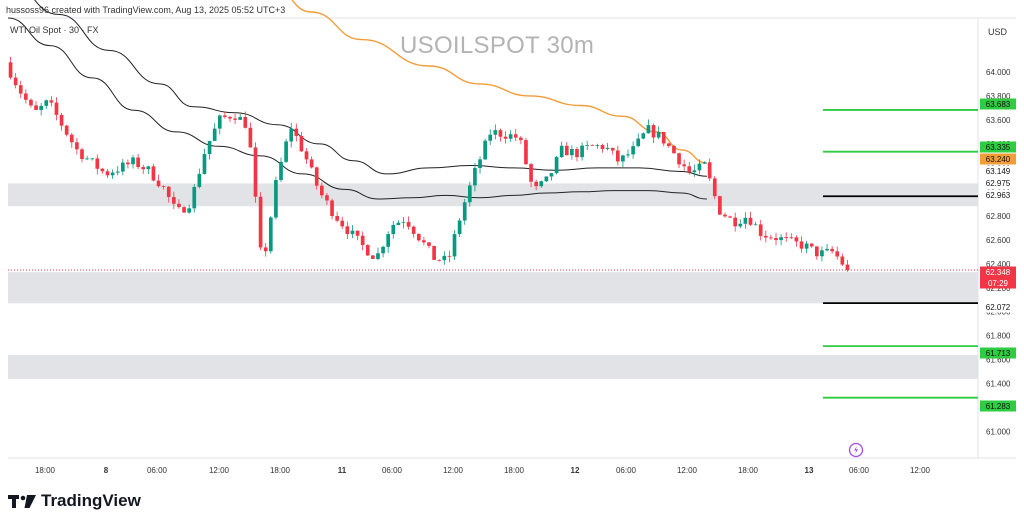 Image resolution: width=1024 pixels, height=522 pixels. I want to click on price-label-text: 07:29, so click(998, 283).